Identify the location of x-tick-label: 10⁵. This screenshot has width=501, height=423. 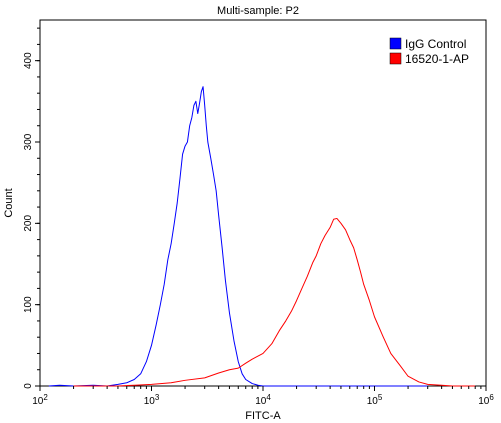
(375, 400).